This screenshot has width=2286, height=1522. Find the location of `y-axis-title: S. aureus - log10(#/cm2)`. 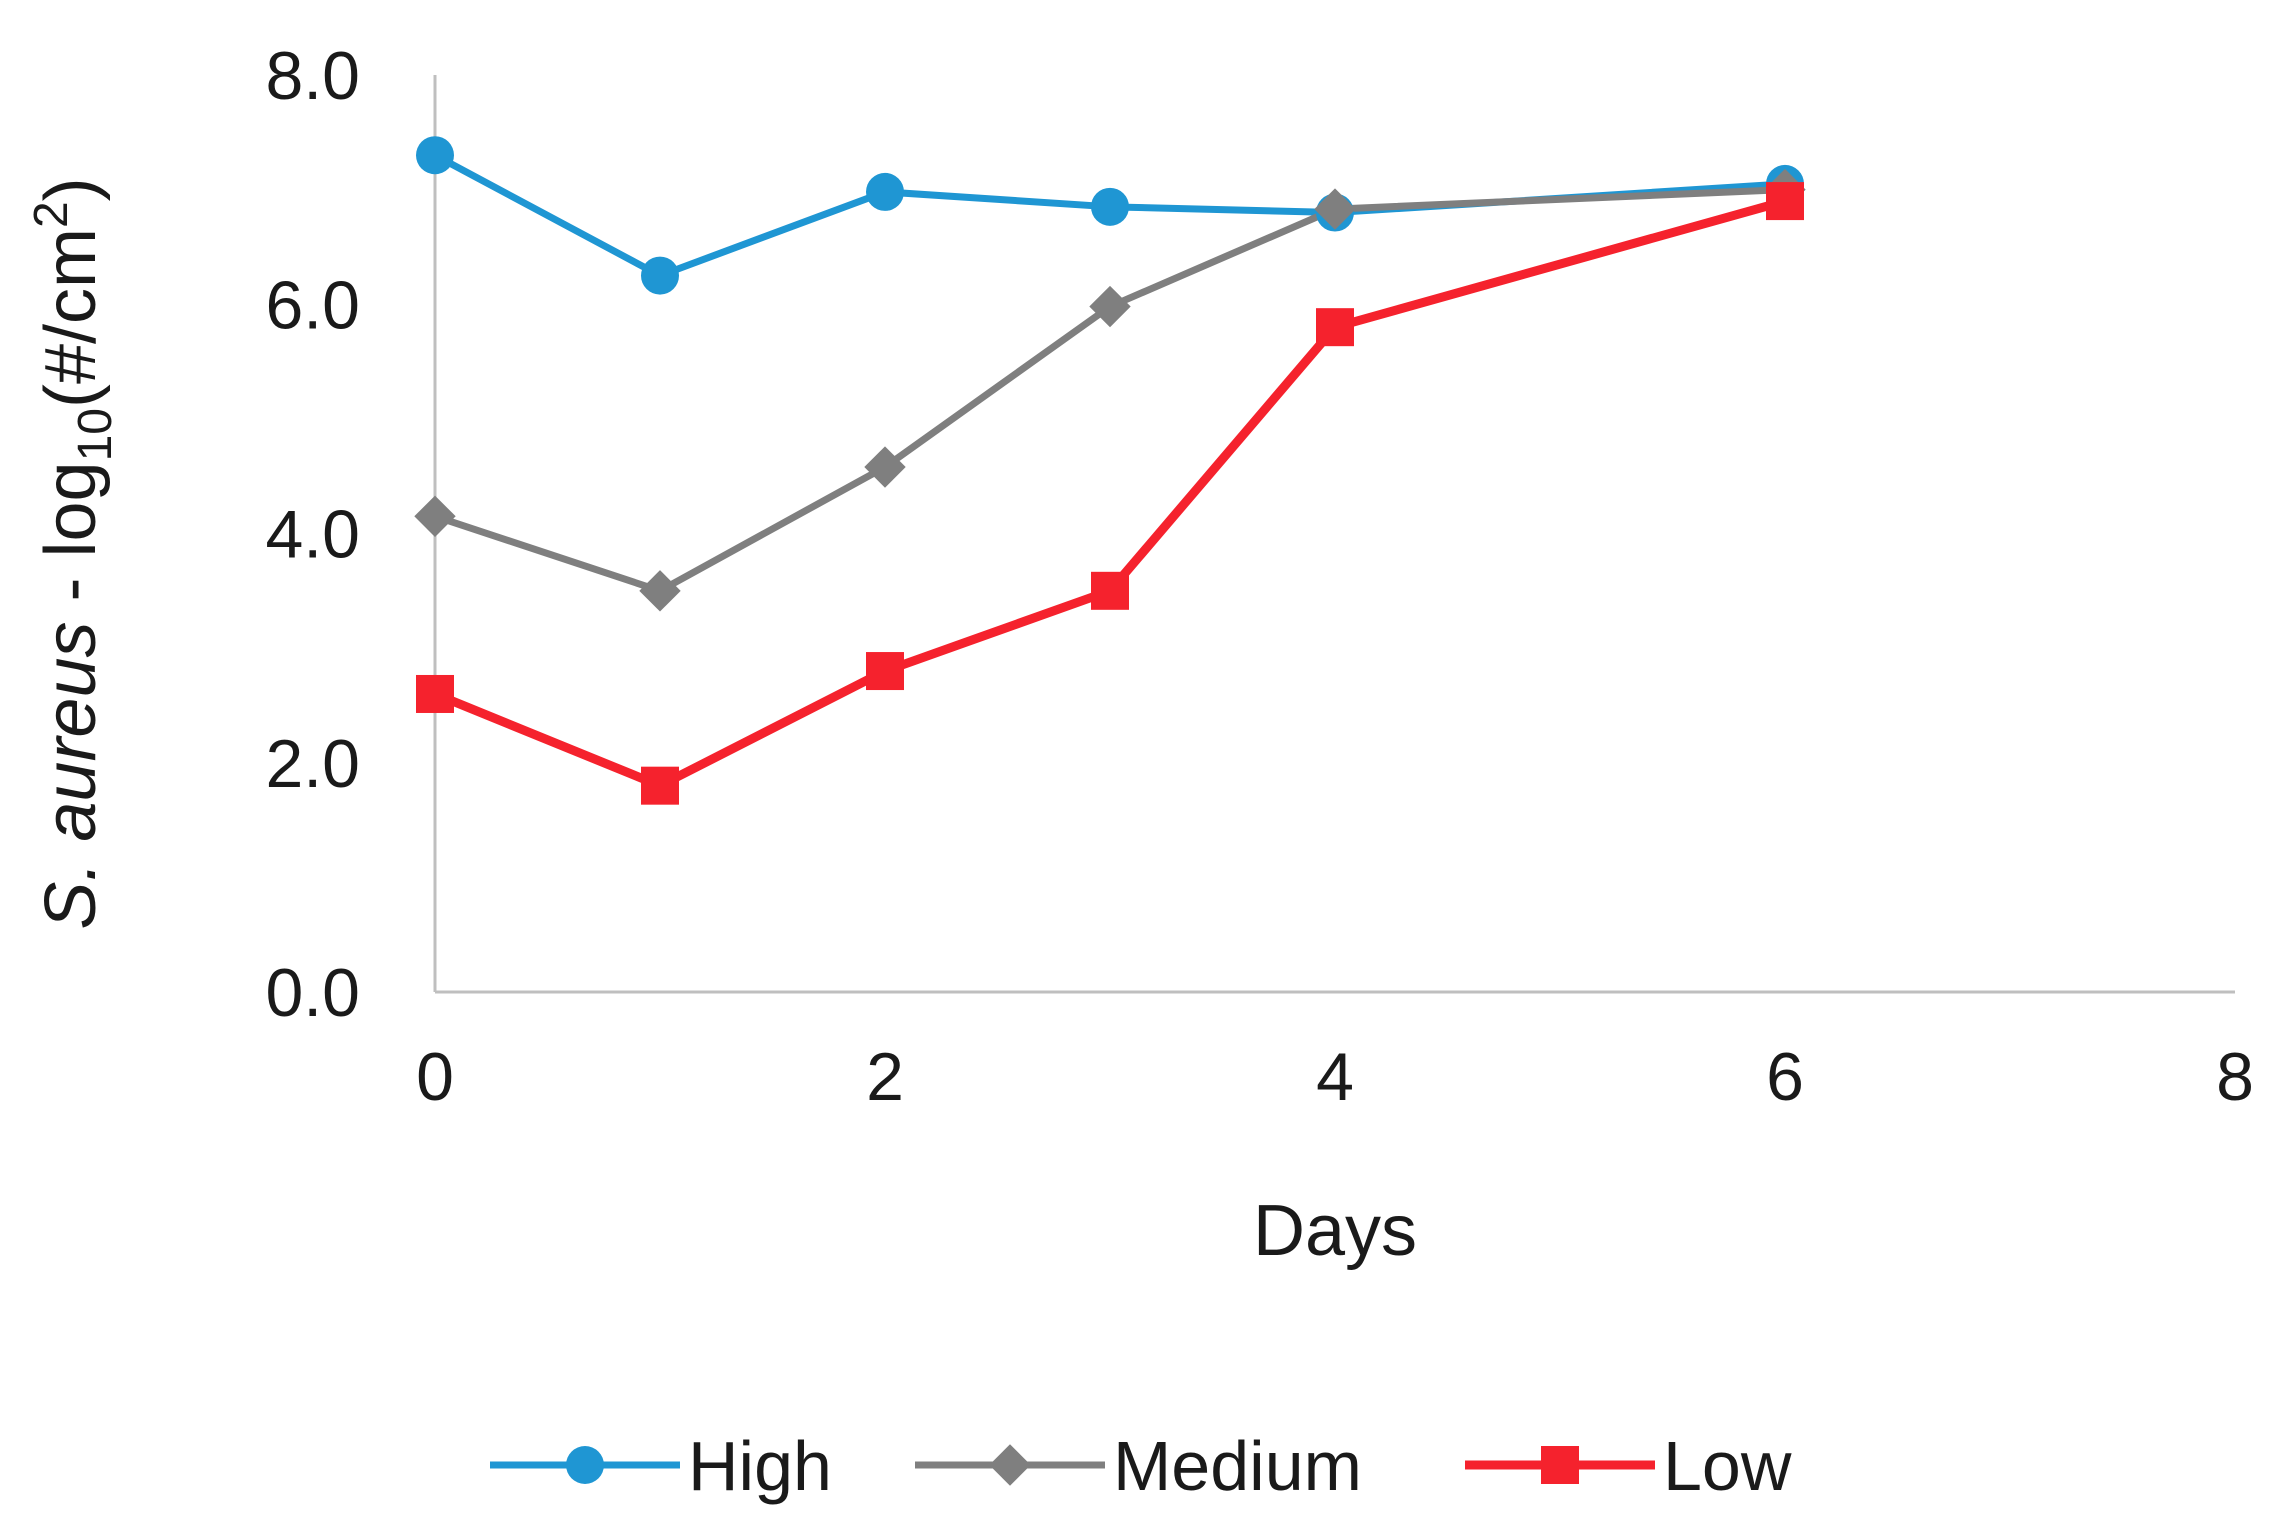

y-axis-title: S. aureus - log10(#/cm2) is located at coordinates (73, 553).